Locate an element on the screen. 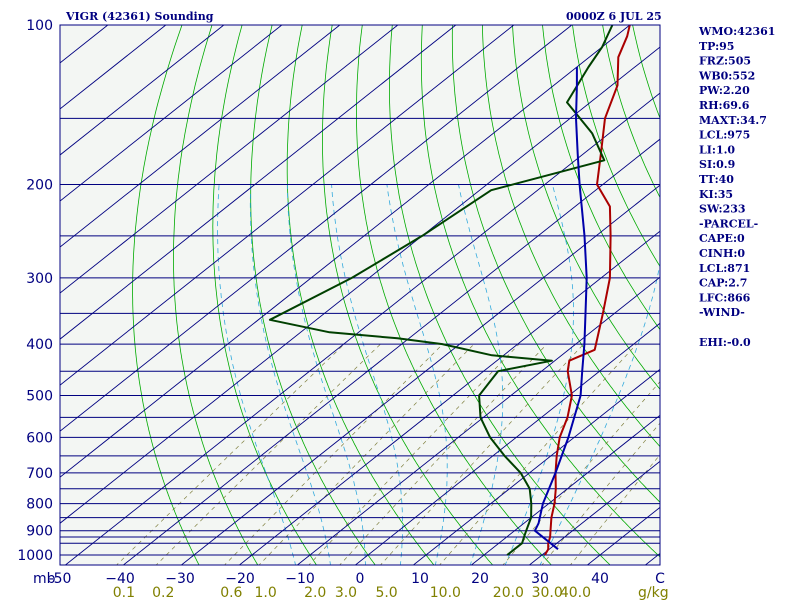  pressure-tick-label: 300 is located at coordinates (39, 279).